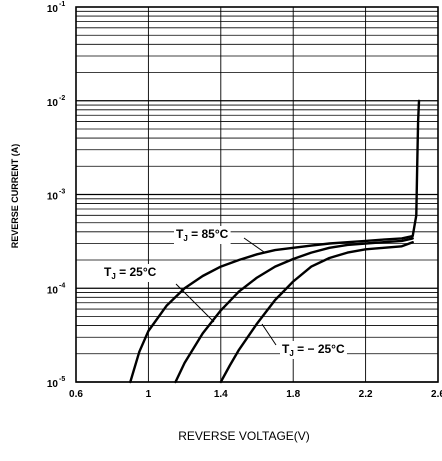  I want to click on x-tick-label: 2.2, so click(366, 394).